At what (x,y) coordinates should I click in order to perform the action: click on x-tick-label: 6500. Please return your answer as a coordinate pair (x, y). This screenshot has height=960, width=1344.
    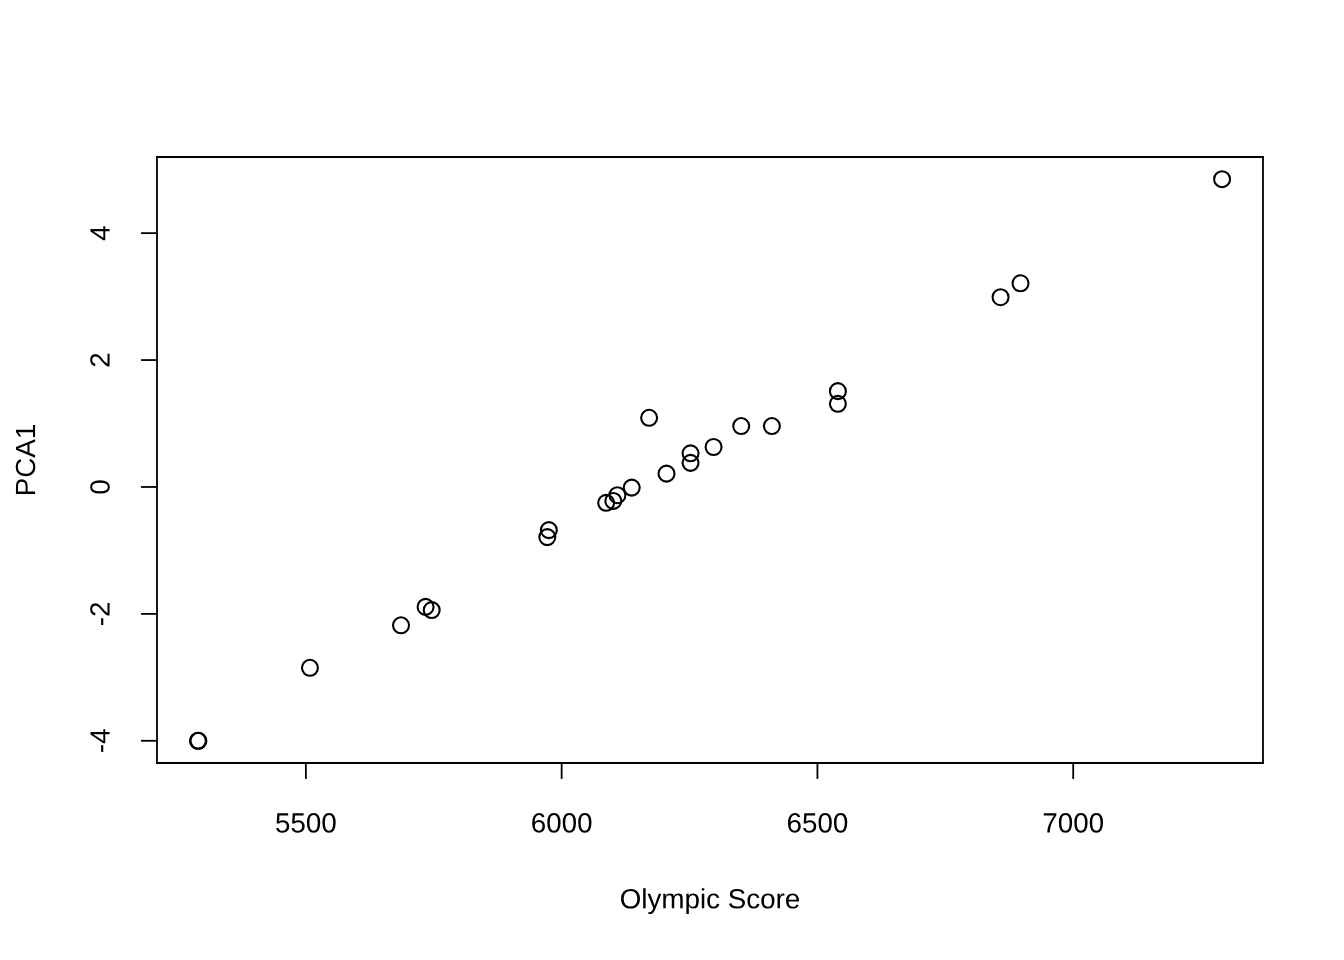
    Looking at the image, I should click on (817, 823).